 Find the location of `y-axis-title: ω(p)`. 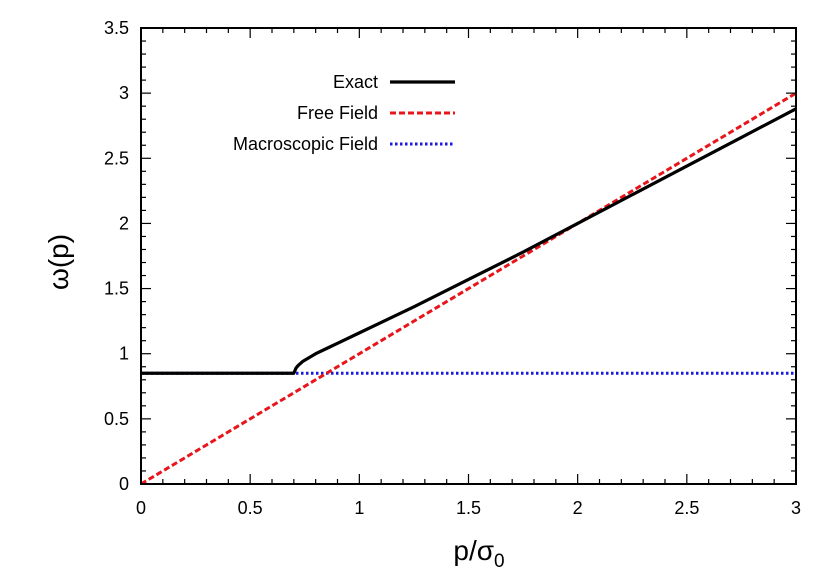

y-axis-title: ω(p) is located at coordinates (58, 262).